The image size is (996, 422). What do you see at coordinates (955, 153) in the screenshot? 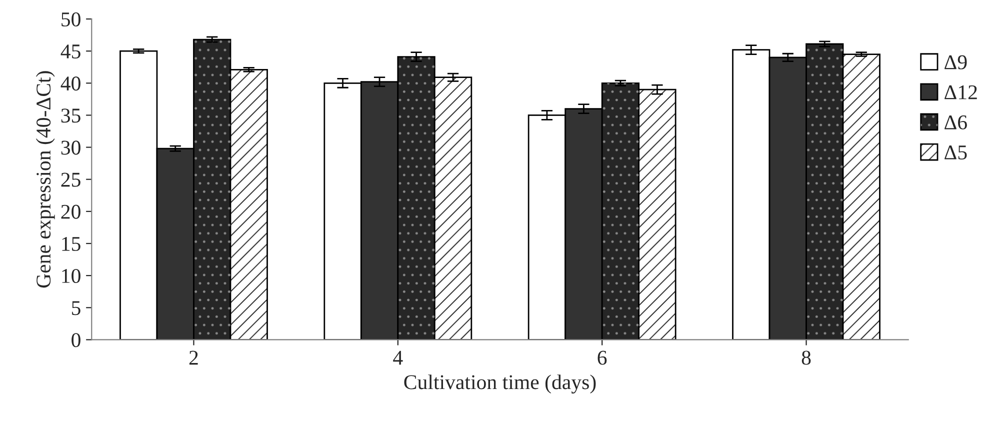
I see `legend-label: Δ5` at bounding box center [955, 153].